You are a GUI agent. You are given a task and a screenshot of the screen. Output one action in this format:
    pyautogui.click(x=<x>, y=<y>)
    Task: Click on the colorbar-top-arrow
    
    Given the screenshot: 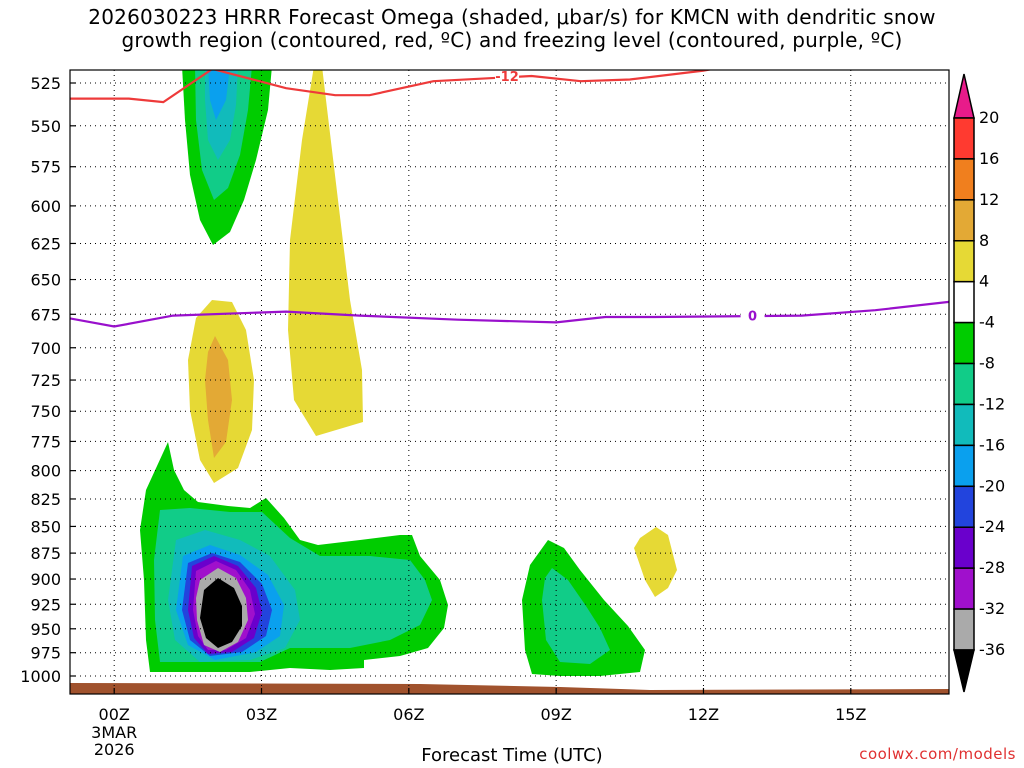 What is the action you would take?
    pyautogui.click(x=964, y=96)
    